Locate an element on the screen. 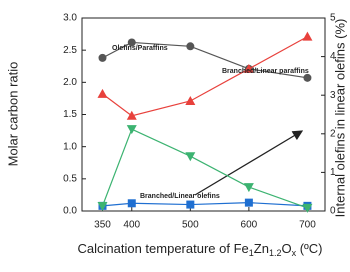 The height and width of the screenshot is (272, 350). y-tick-label: 1.0 is located at coordinates (70, 146).